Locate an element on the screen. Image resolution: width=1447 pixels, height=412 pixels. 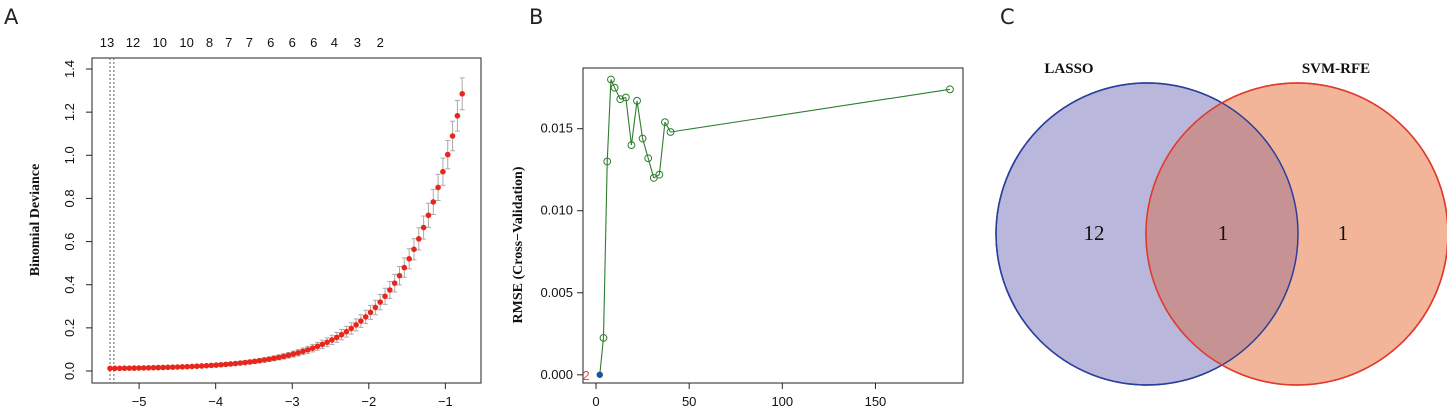
a-top-axis-label: 13 is located at coordinates (107, 42).